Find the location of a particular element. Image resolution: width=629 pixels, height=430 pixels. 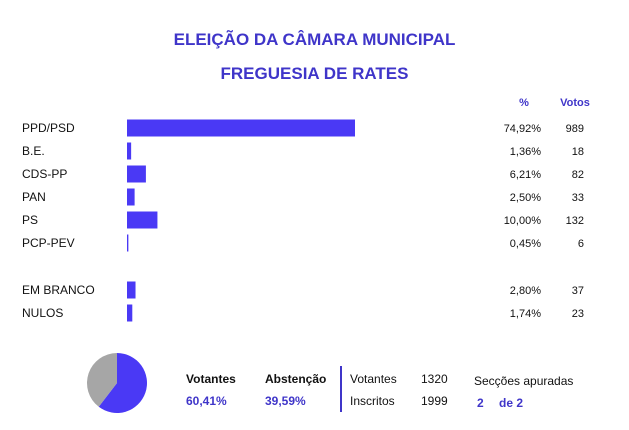

chart-subtitle: FREGUESIA DE RATES is located at coordinates (314, 73).